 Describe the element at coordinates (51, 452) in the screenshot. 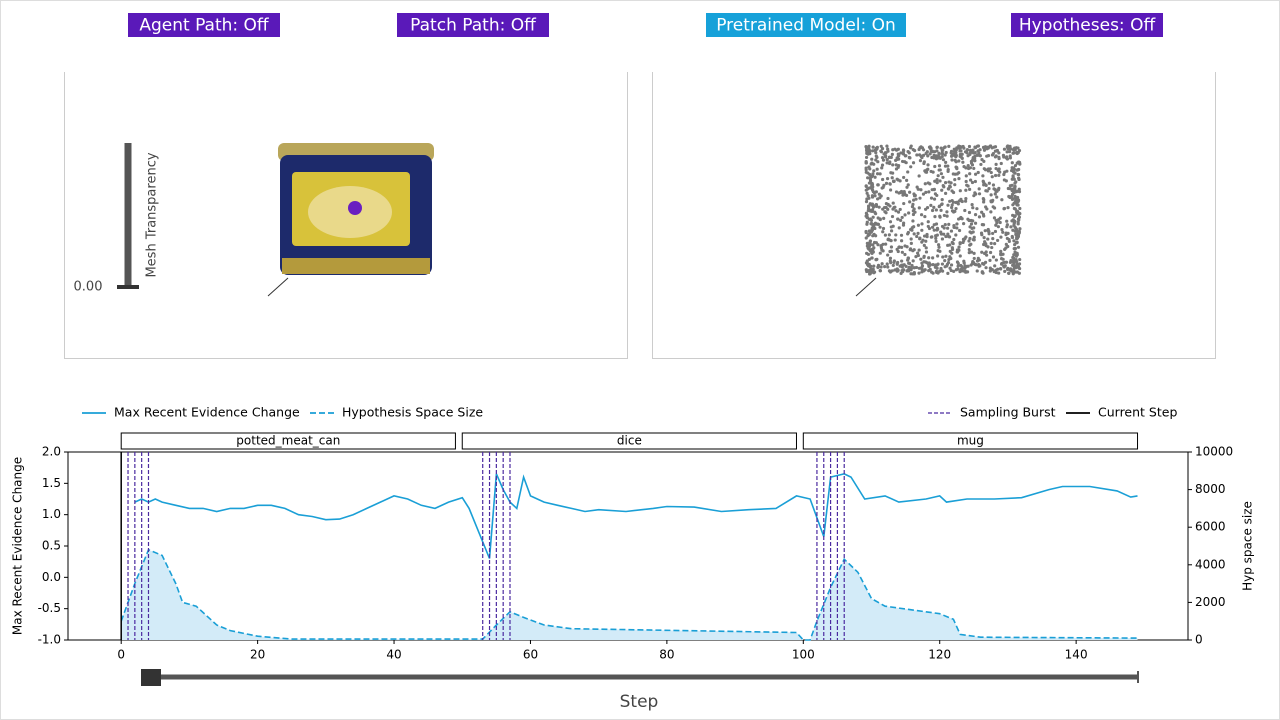

I see `y-tick-label: 2.0` at that location.